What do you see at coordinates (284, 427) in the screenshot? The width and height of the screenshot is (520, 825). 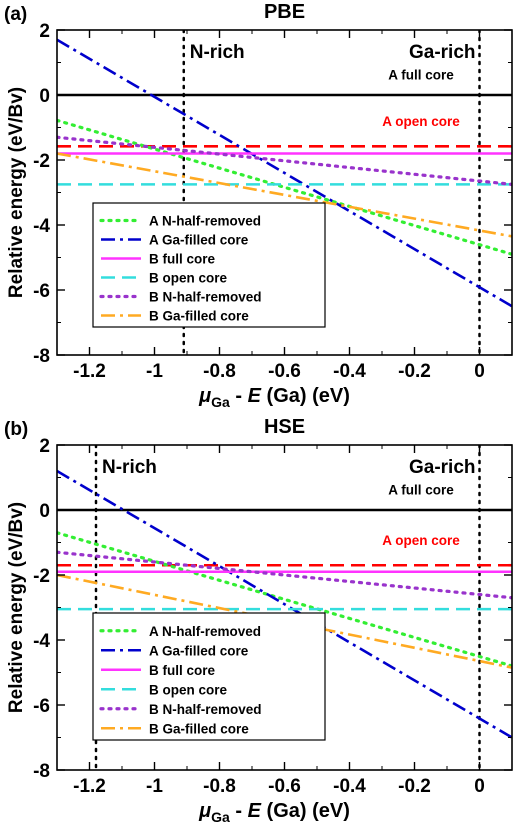 I see `chart-title: HSE` at bounding box center [284, 427].